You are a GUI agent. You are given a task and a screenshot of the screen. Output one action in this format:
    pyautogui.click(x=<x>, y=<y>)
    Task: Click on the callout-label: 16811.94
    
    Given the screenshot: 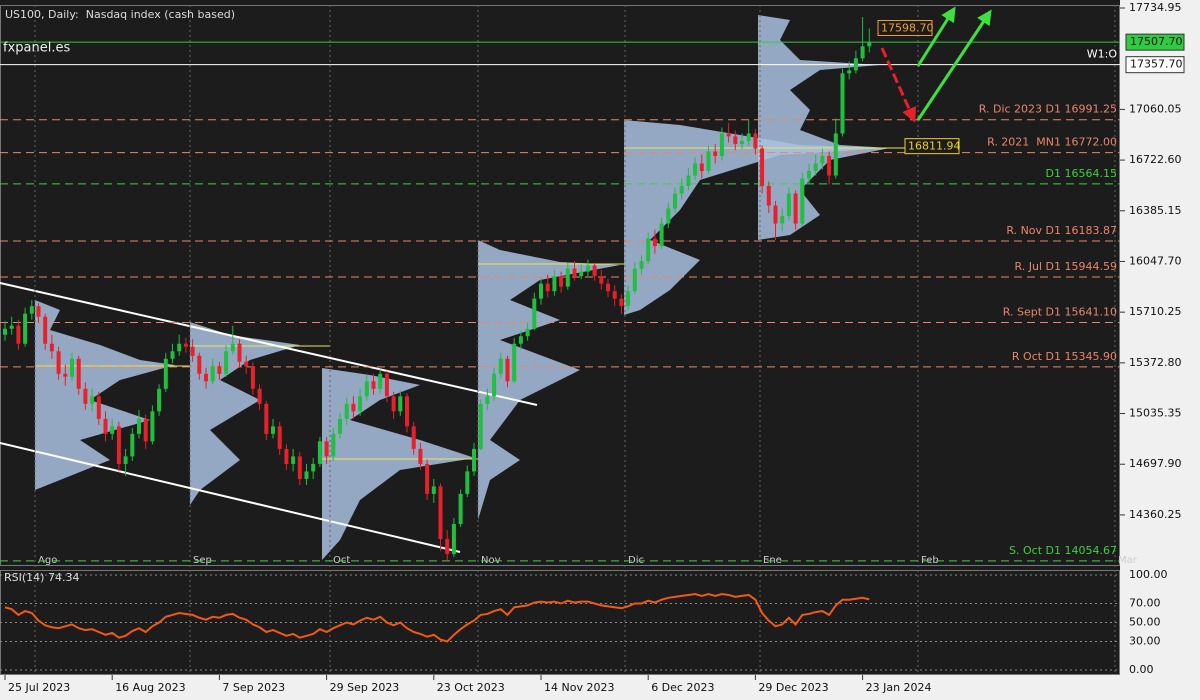 What is the action you would take?
    pyautogui.click(x=934, y=146)
    